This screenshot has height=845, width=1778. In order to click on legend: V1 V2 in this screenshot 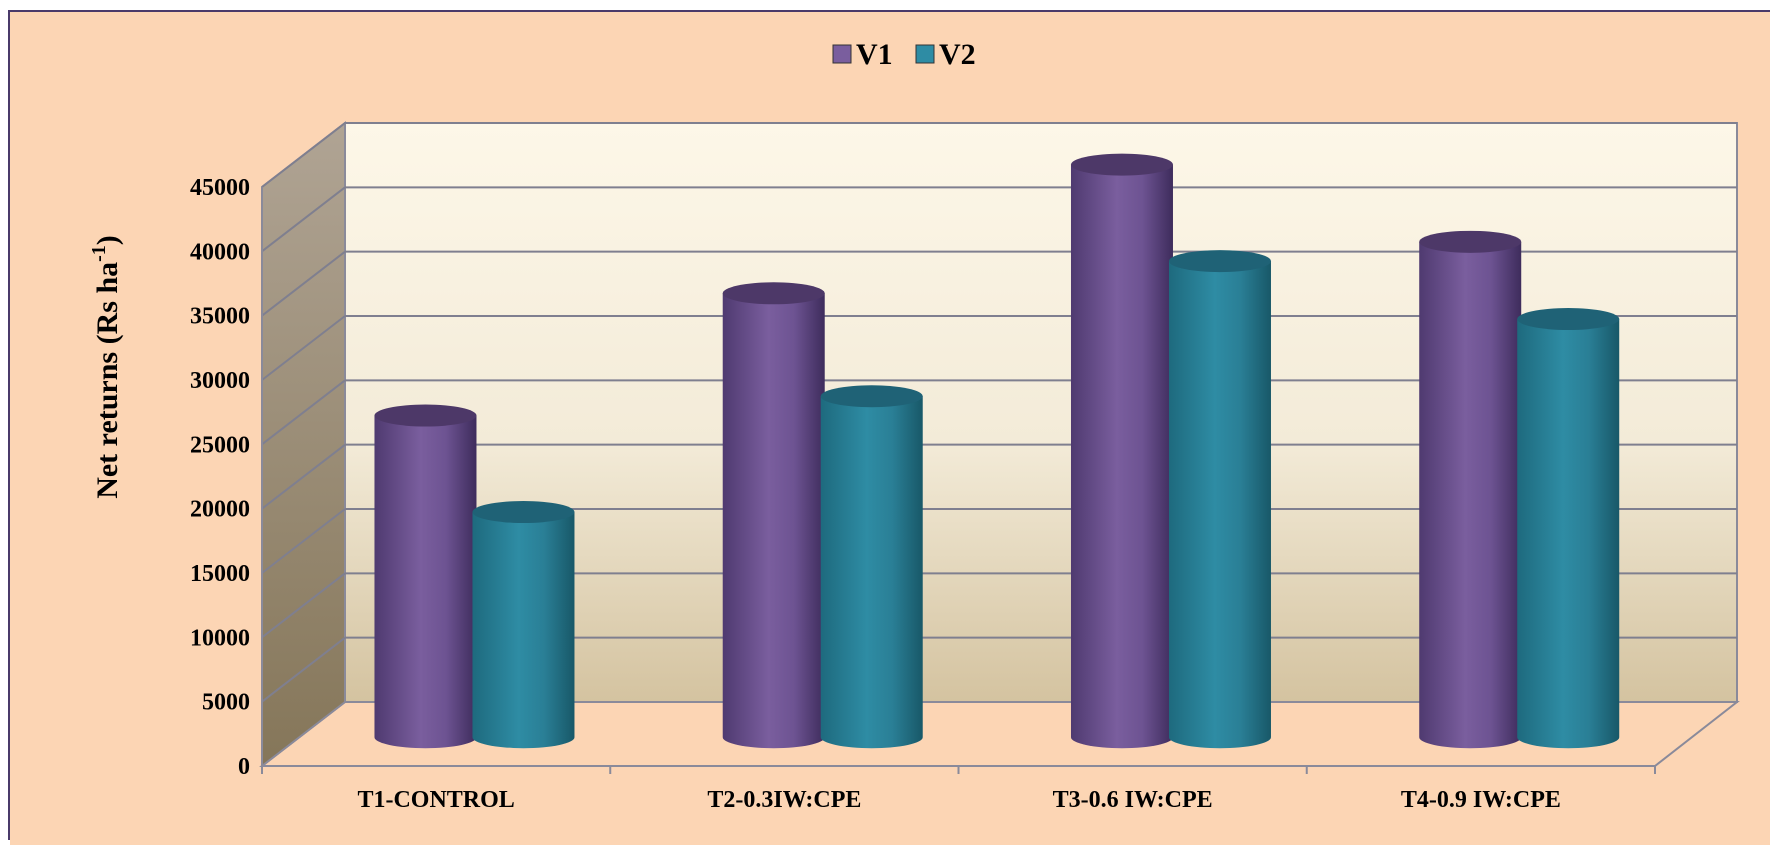, I will do `click(904, 54)`.